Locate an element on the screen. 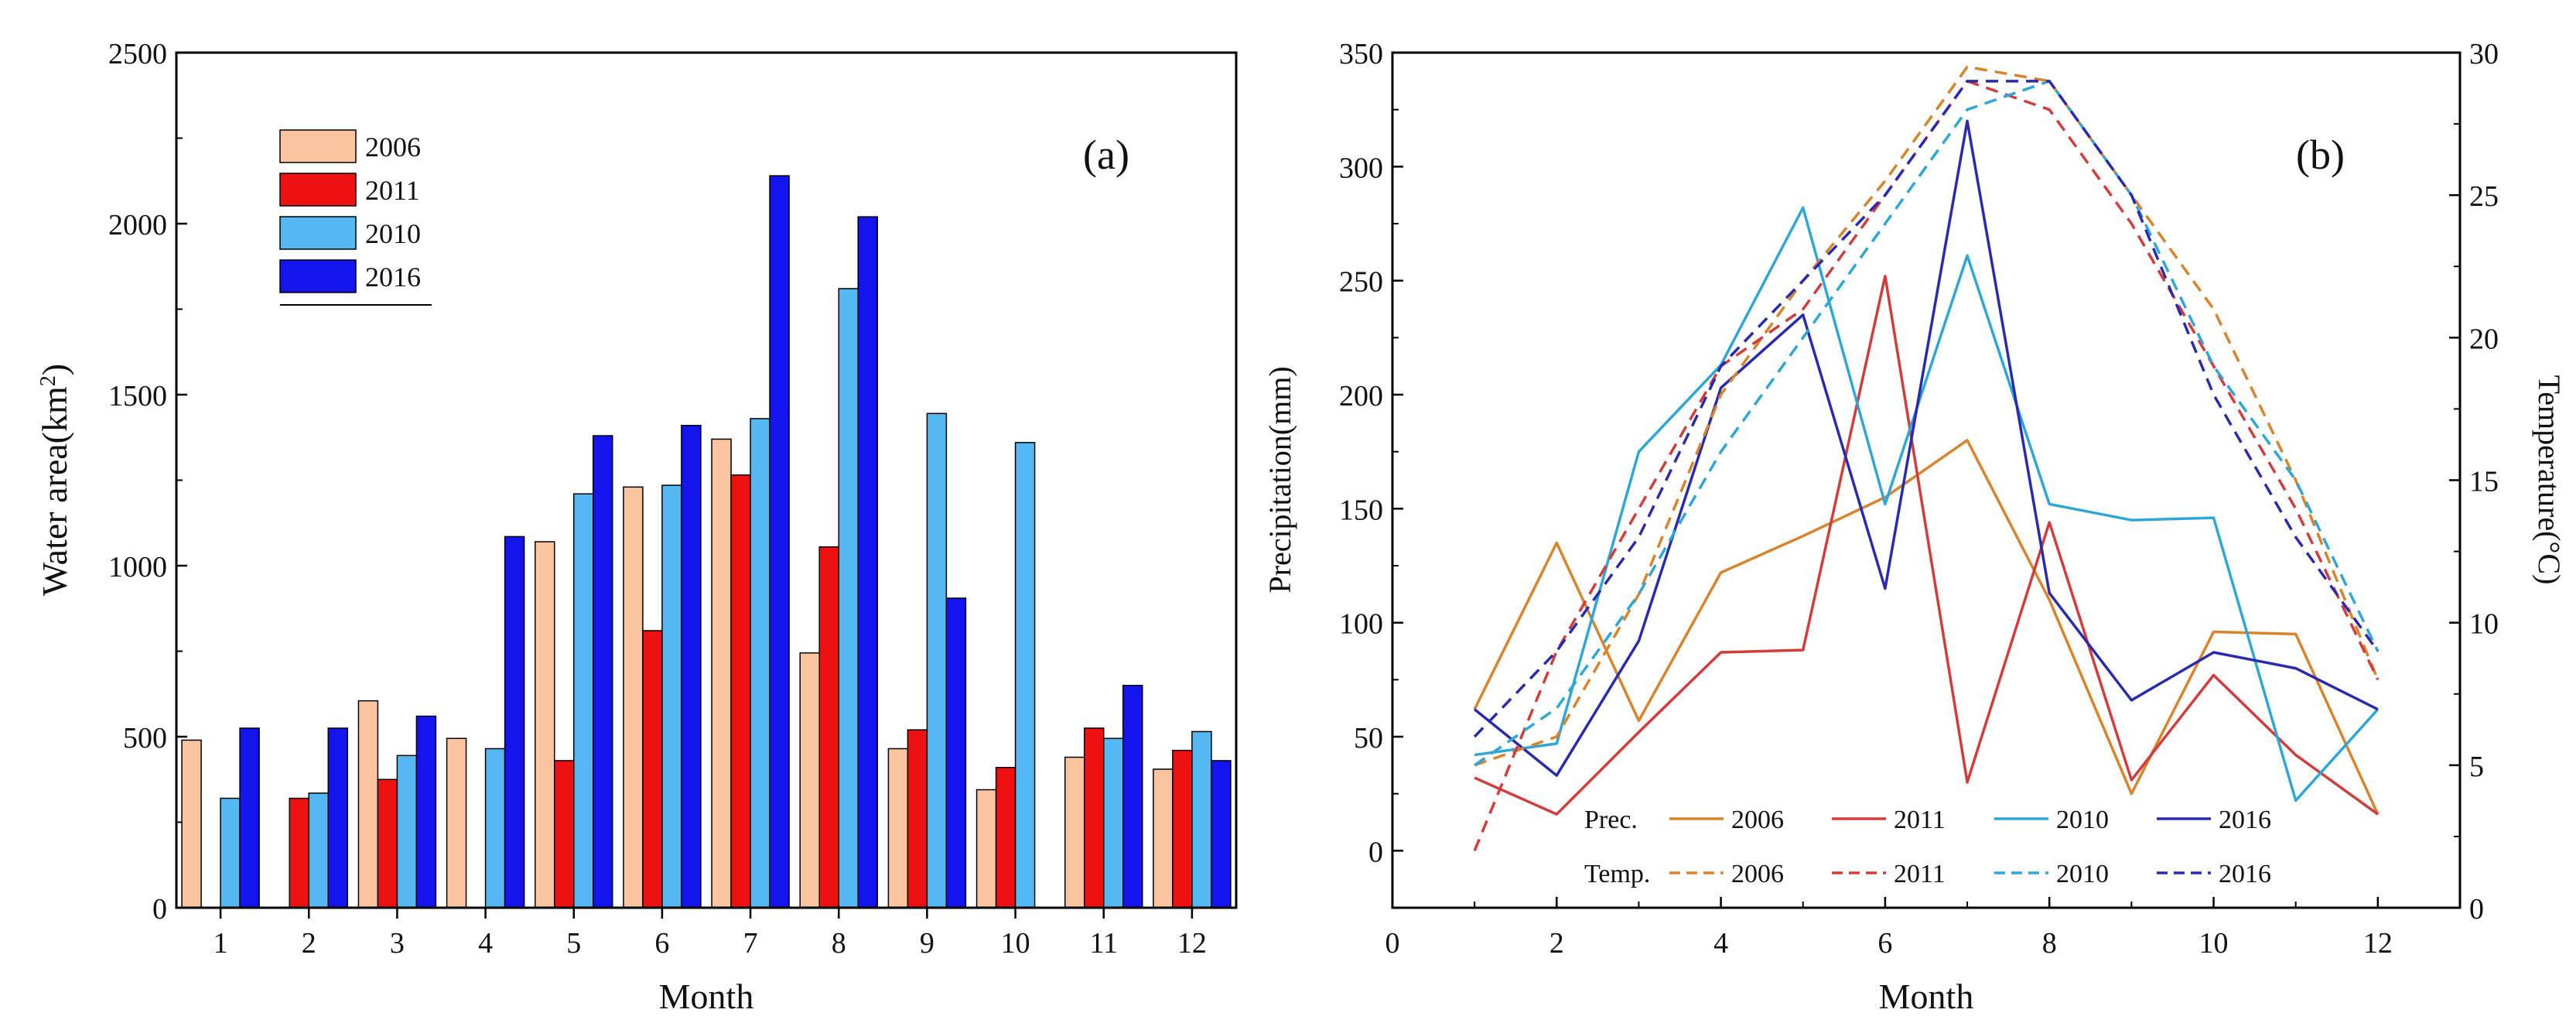  legend-label-2016: 2016 is located at coordinates (393, 277).